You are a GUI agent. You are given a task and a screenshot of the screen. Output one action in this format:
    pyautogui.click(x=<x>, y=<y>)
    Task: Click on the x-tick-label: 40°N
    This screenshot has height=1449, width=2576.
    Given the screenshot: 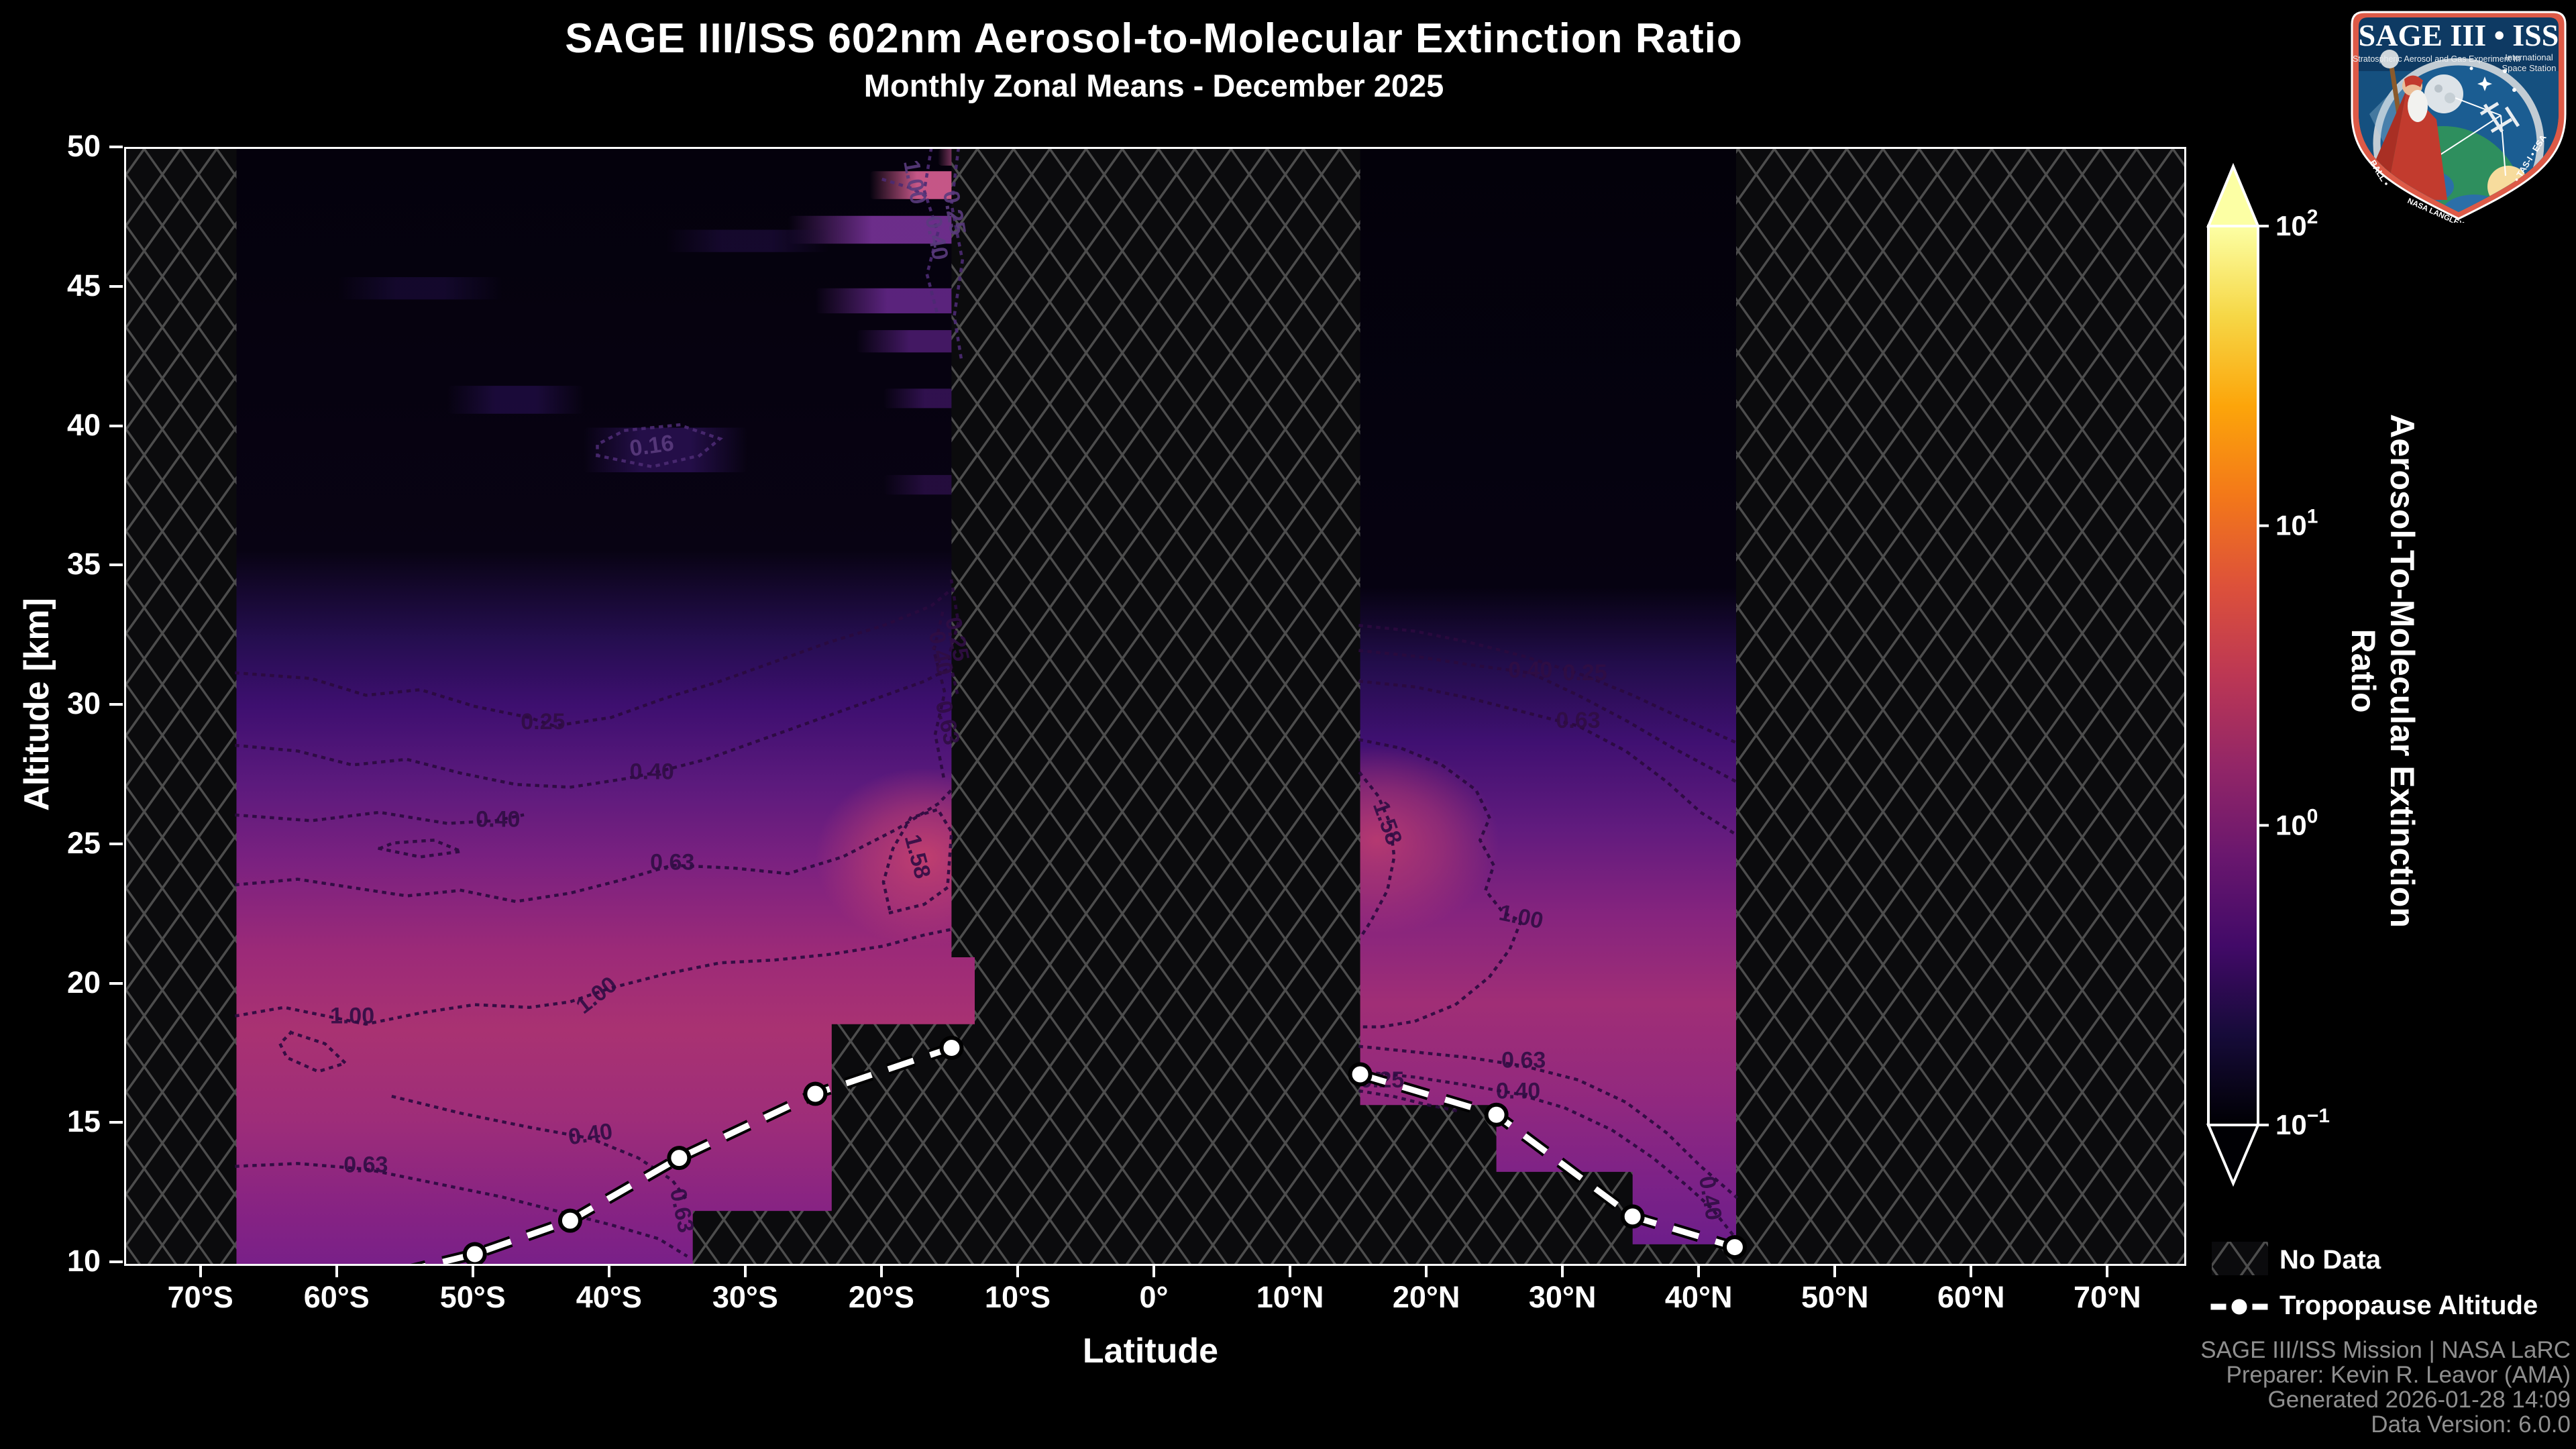 What is the action you would take?
    pyautogui.click(x=1698, y=1297)
    